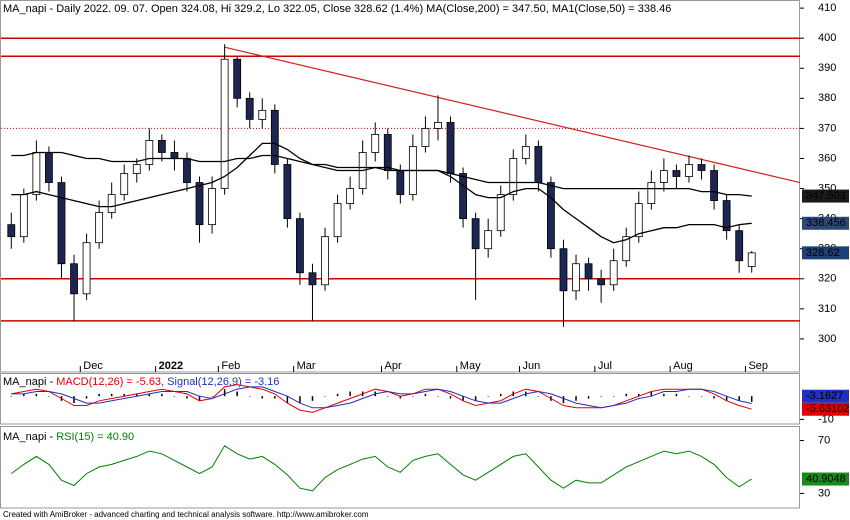 The image size is (850, 520). Describe the element at coordinates (826, 419) in the screenshot. I see `y-tick-label: -10` at that location.